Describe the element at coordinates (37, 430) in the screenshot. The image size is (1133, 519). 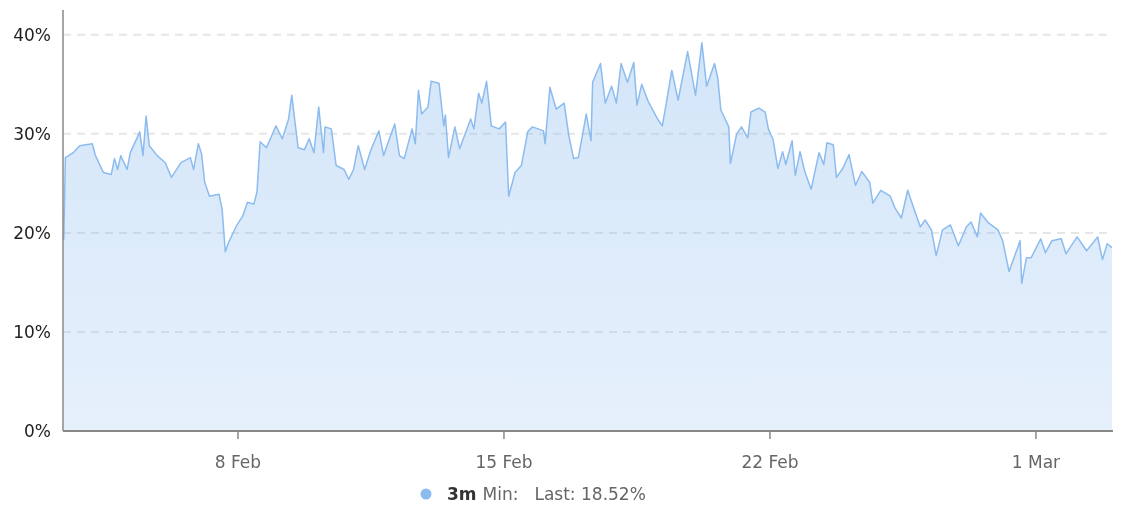
I see `y-tick-label: 0%` at that location.